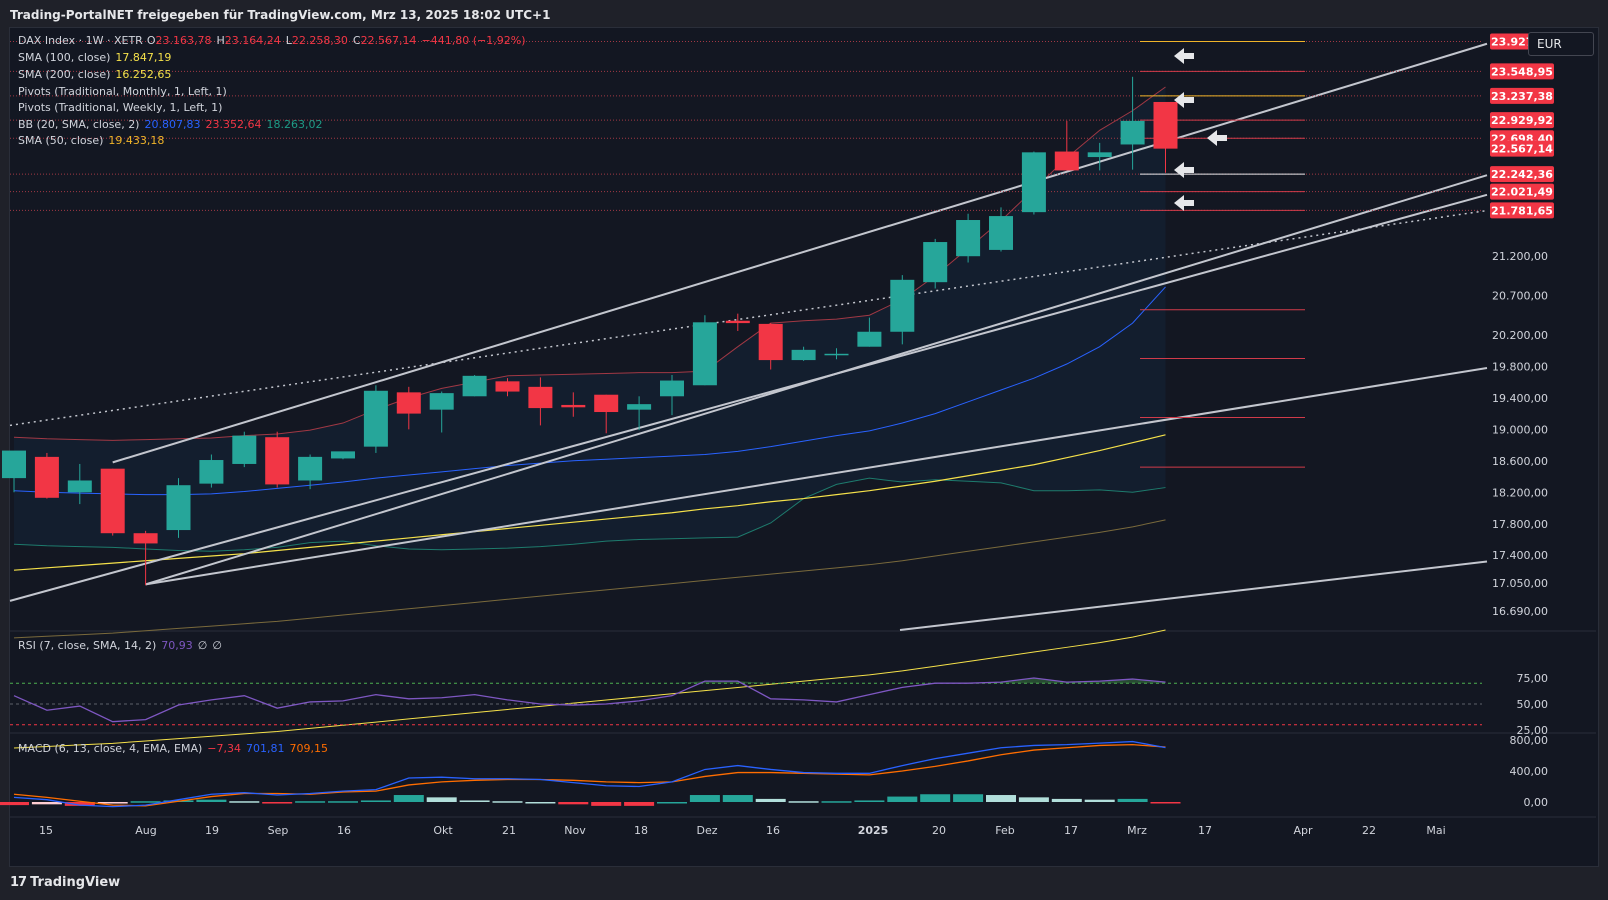 Image resolution: width=1608 pixels, height=900 pixels. Describe the element at coordinates (1369, 830) in the screenshot. I see `time-tick-label: 22` at that location.